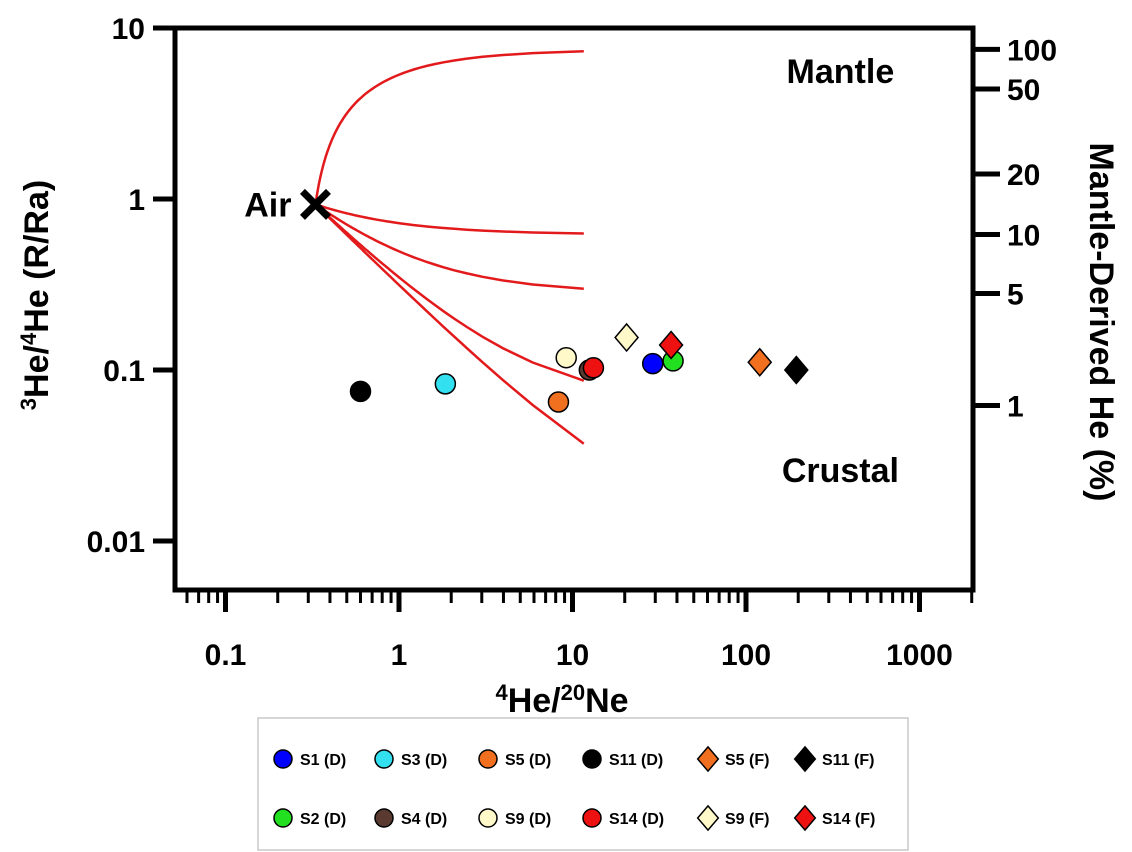 Image resolution: width=1132 pixels, height=852 pixels. I want to click on crustal-label: Crustal, so click(840, 471).